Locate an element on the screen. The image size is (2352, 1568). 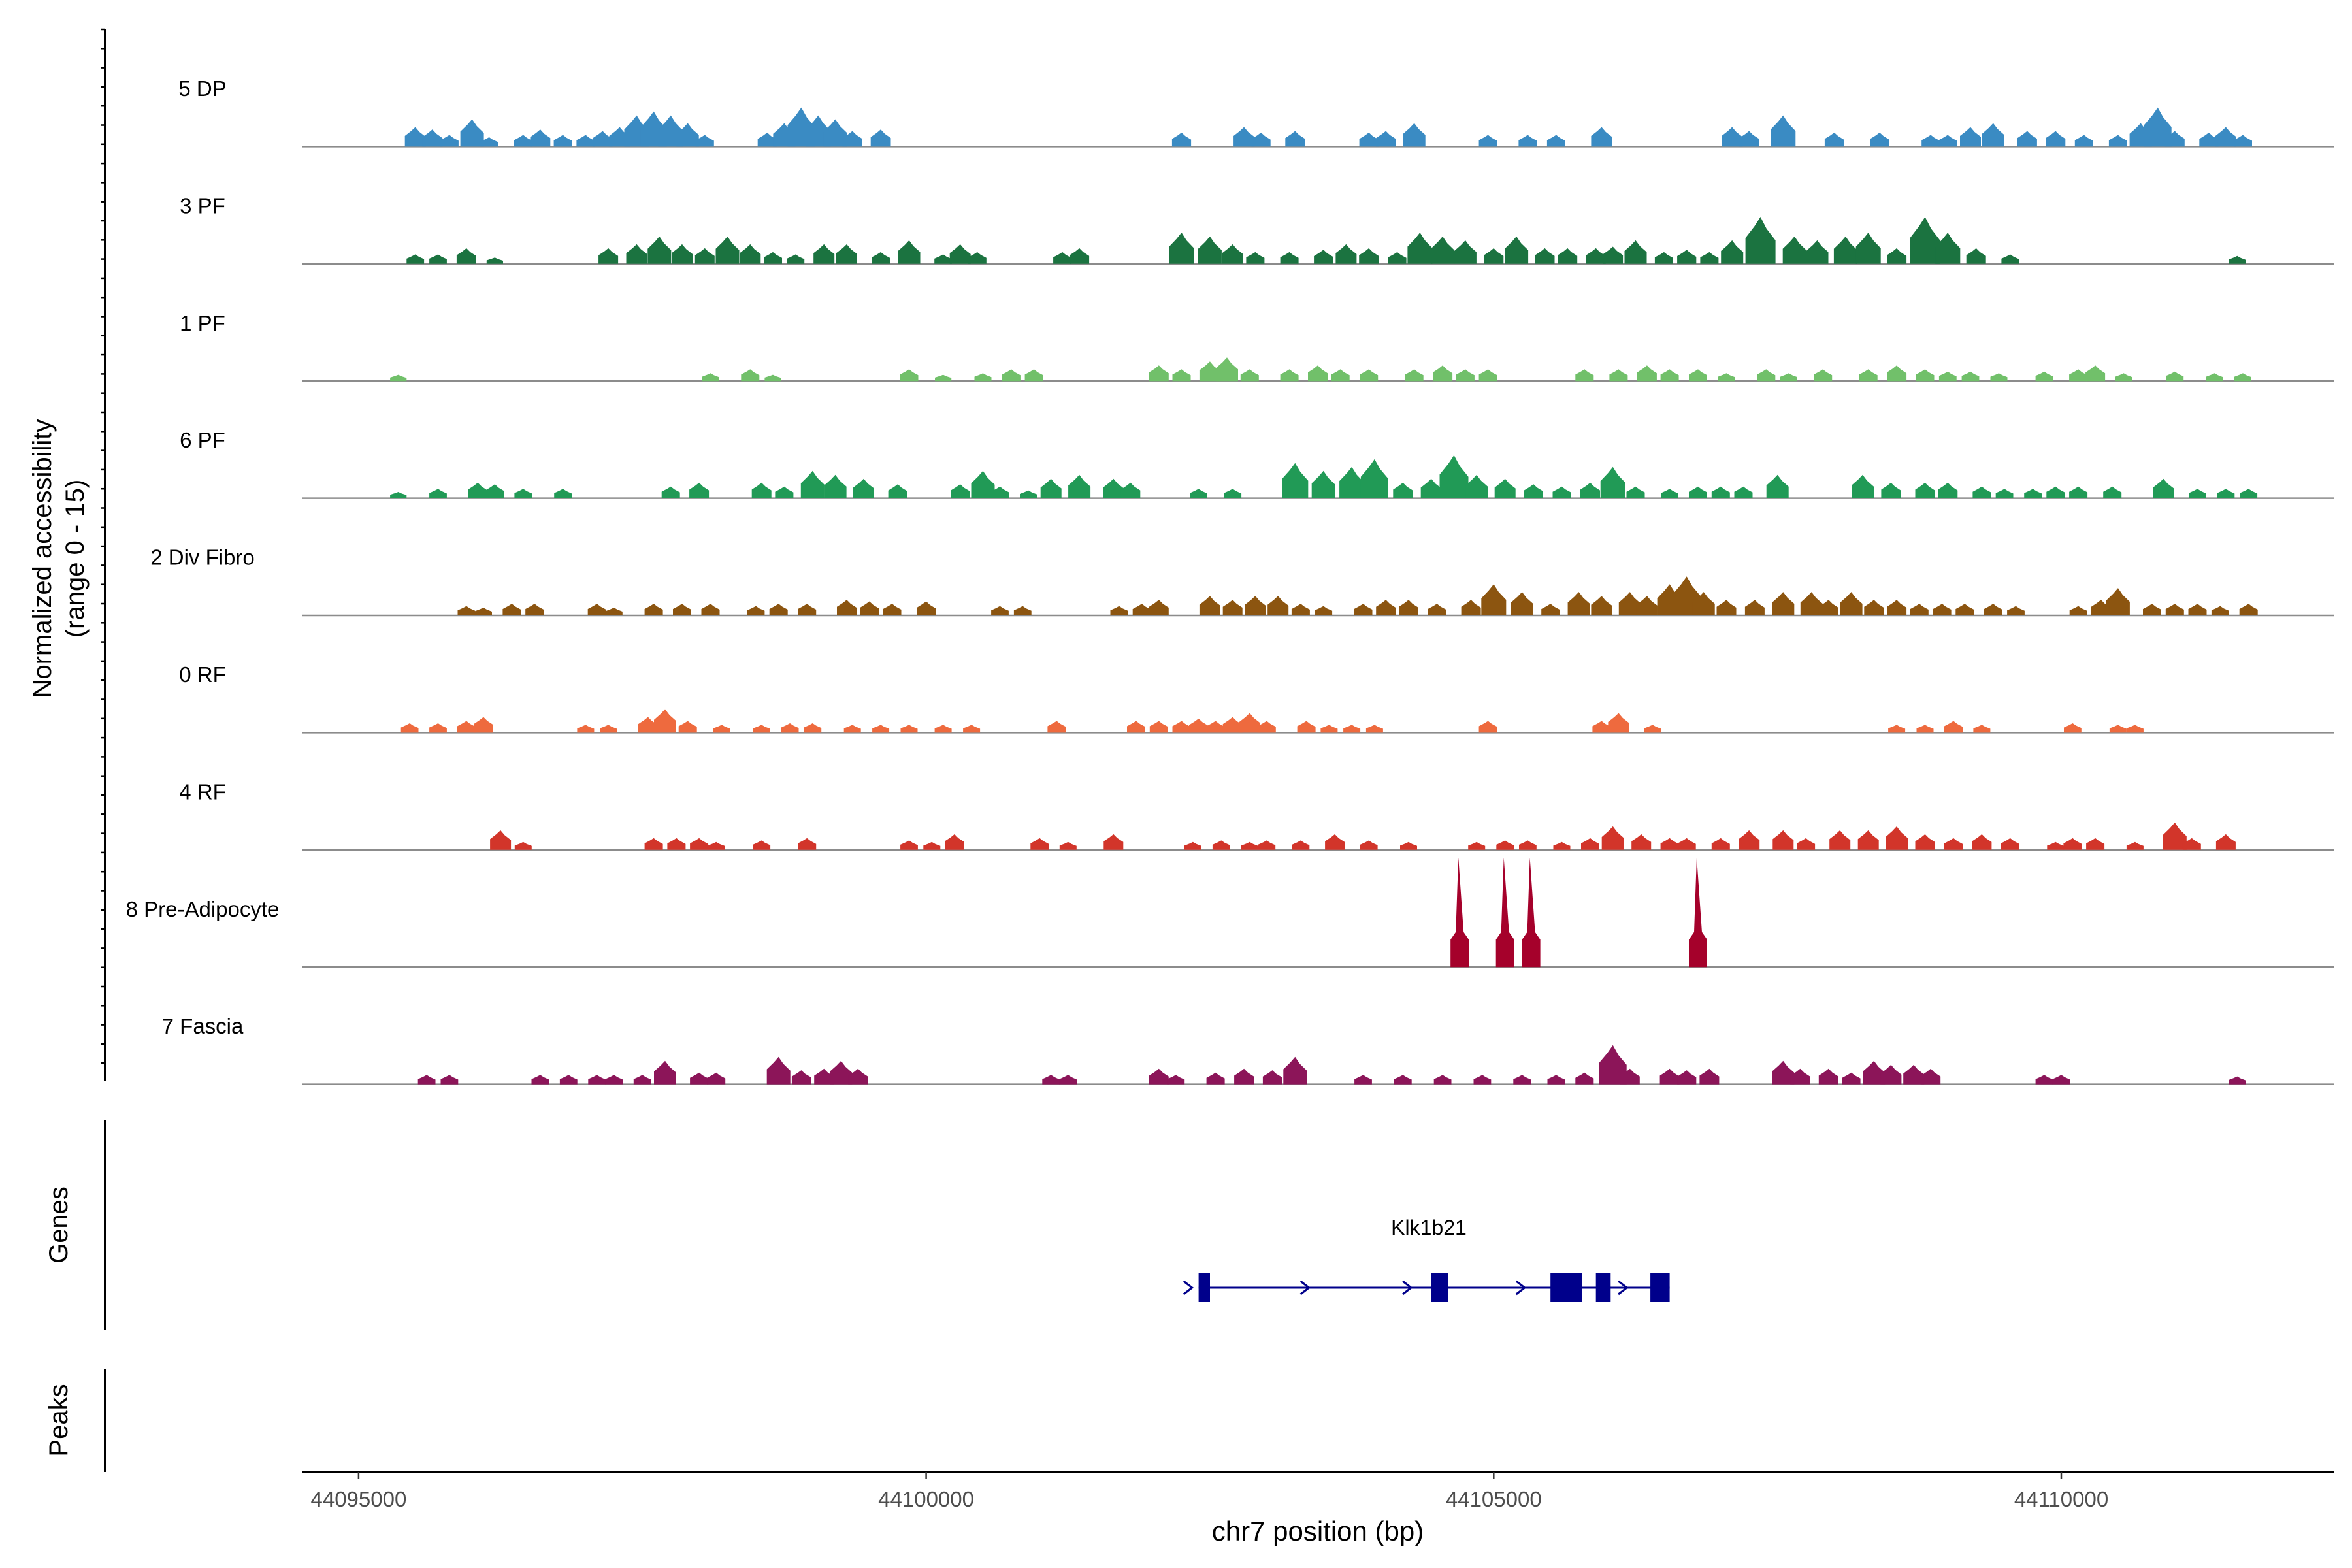
x-tick-label: 44110000 is located at coordinates (2061, 1499).